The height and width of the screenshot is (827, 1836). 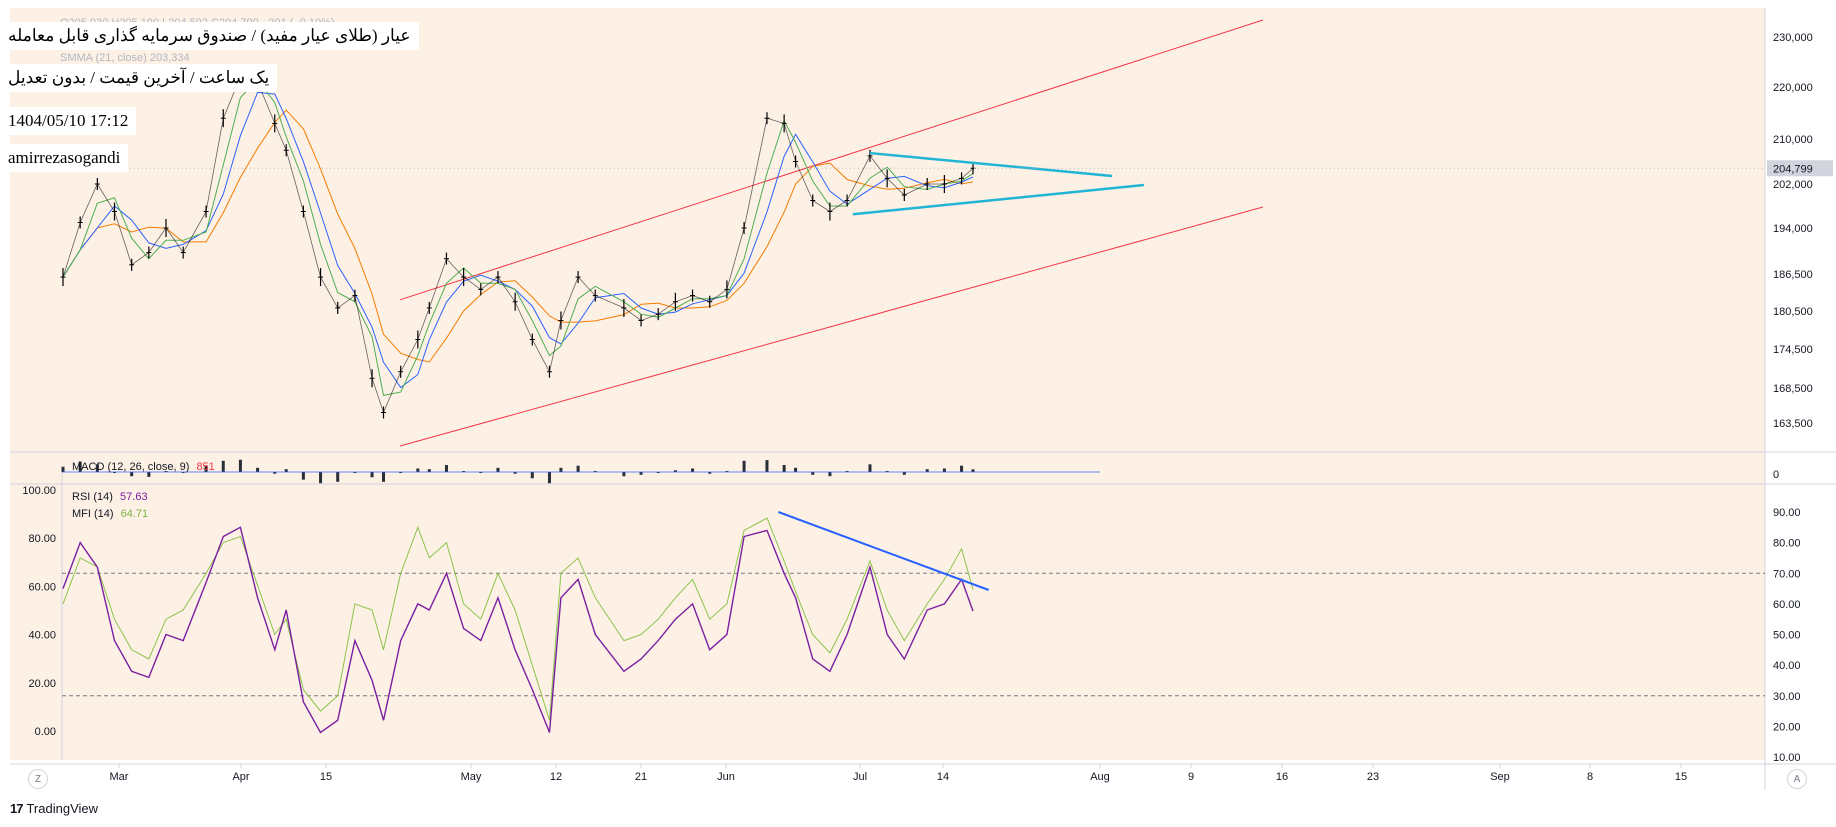 What do you see at coordinates (1787, 574) in the screenshot?
I see `rsi-right-tick-label: 70.00` at bounding box center [1787, 574].